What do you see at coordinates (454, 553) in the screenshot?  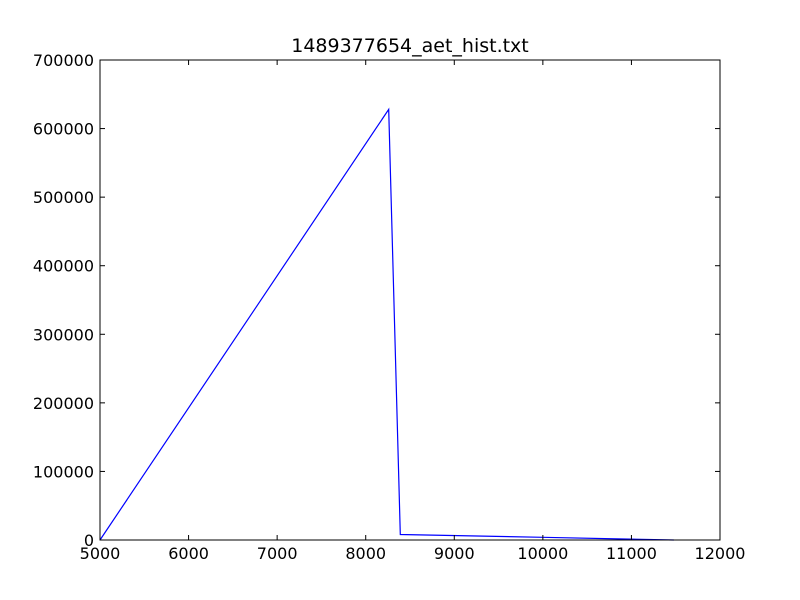 I see `x-tick-label: 9000` at bounding box center [454, 553].